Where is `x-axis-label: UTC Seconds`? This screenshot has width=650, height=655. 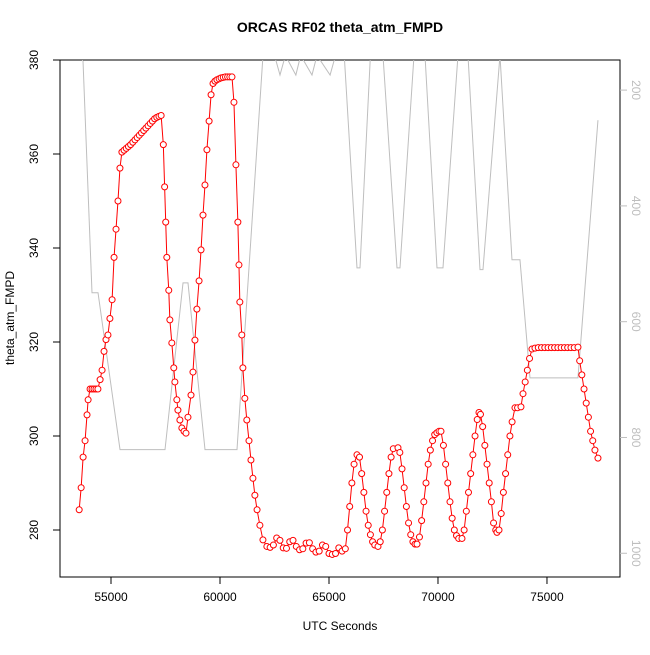 x-axis-label: UTC Seconds is located at coordinates (340, 626).